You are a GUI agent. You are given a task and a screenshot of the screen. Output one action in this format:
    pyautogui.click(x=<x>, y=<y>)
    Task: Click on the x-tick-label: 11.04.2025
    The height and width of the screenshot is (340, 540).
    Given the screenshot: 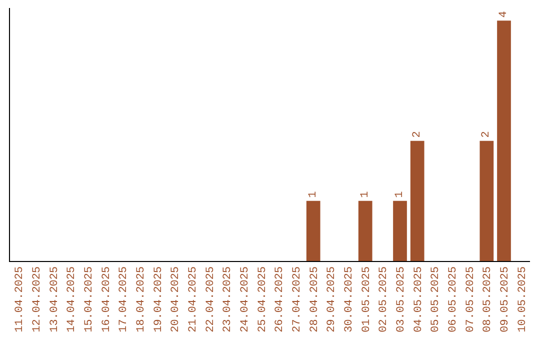 What is the action you would take?
    pyautogui.click(x=20, y=299)
    